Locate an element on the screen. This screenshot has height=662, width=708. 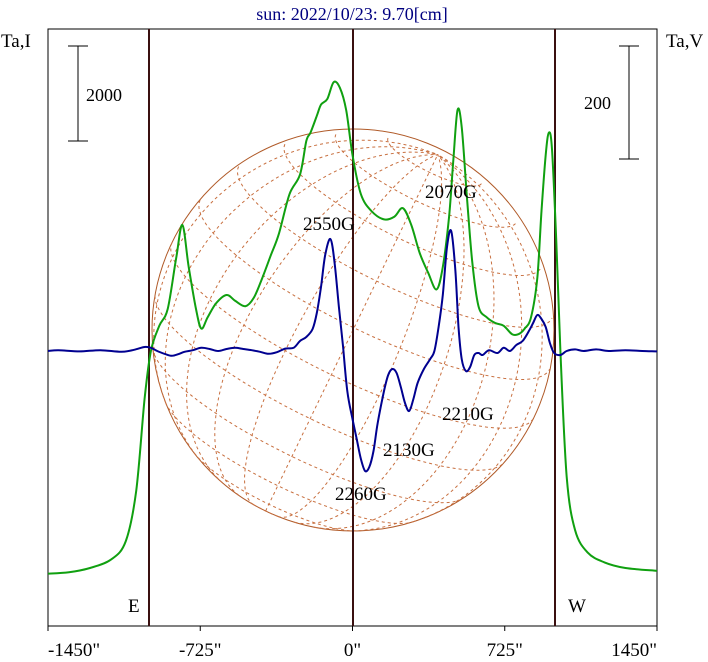
x-tick-label: 0" is located at coordinates (352, 650).